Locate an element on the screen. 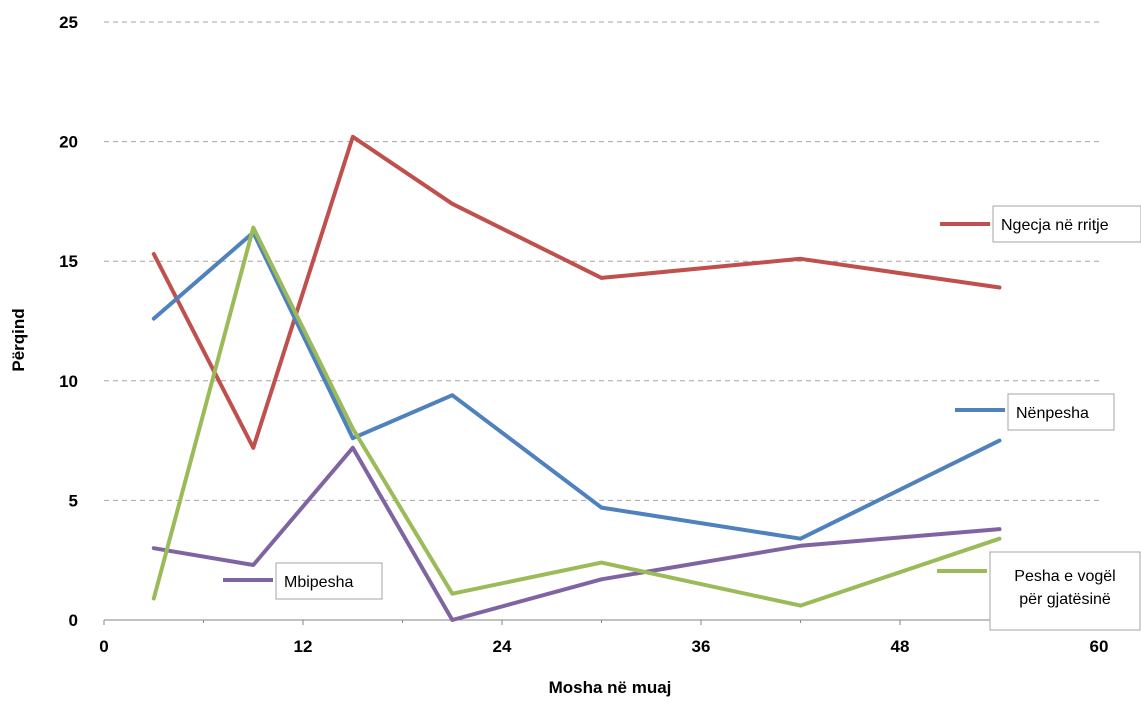  x-tick-label: 24 is located at coordinates (502, 646).